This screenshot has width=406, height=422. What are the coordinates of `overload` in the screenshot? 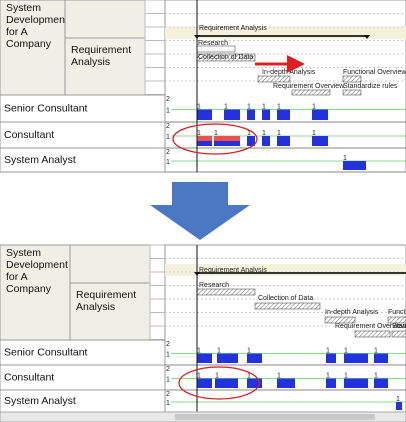 It's located at (227, 138).